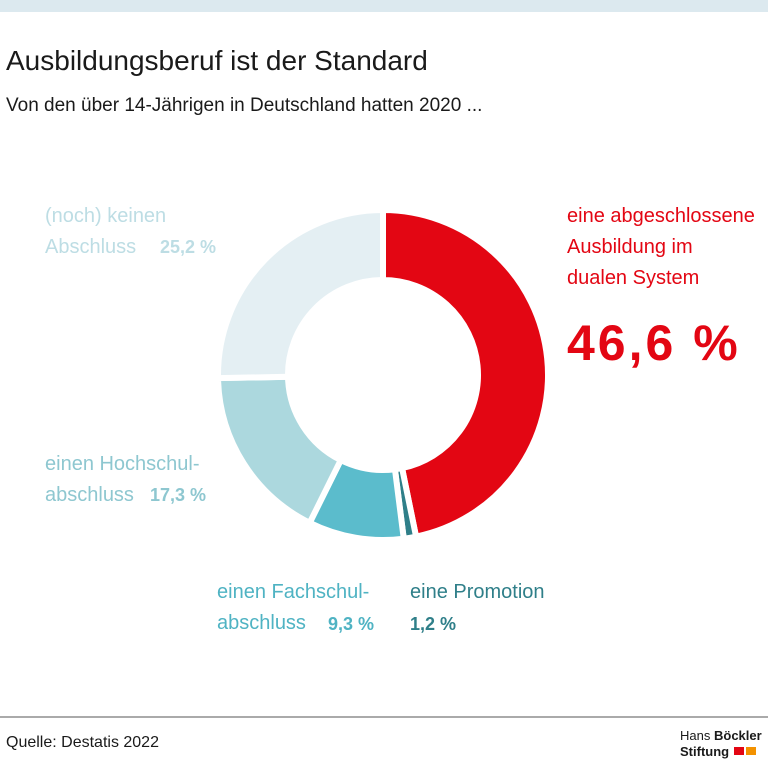 The width and height of the screenshot is (768, 771). What do you see at coordinates (433, 624) in the screenshot?
I see `value-label: 1,2 %` at bounding box center [433, 624].